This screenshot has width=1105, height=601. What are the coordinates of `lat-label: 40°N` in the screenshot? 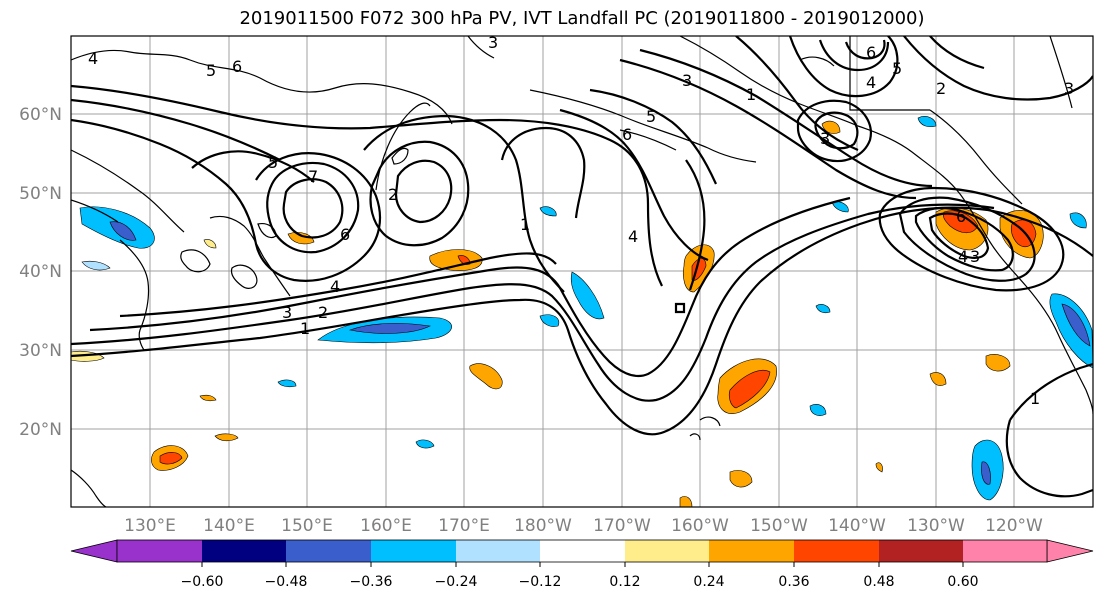 It's located at (40, 272).